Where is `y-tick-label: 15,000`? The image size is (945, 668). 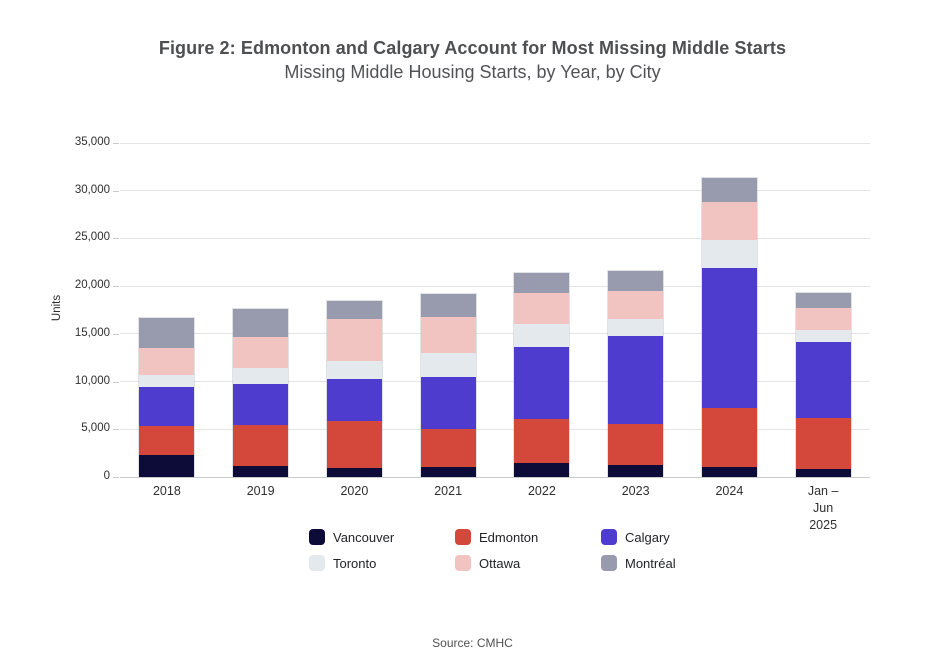
y-tick-label: 15,000 is located at coordinates (92, 332).